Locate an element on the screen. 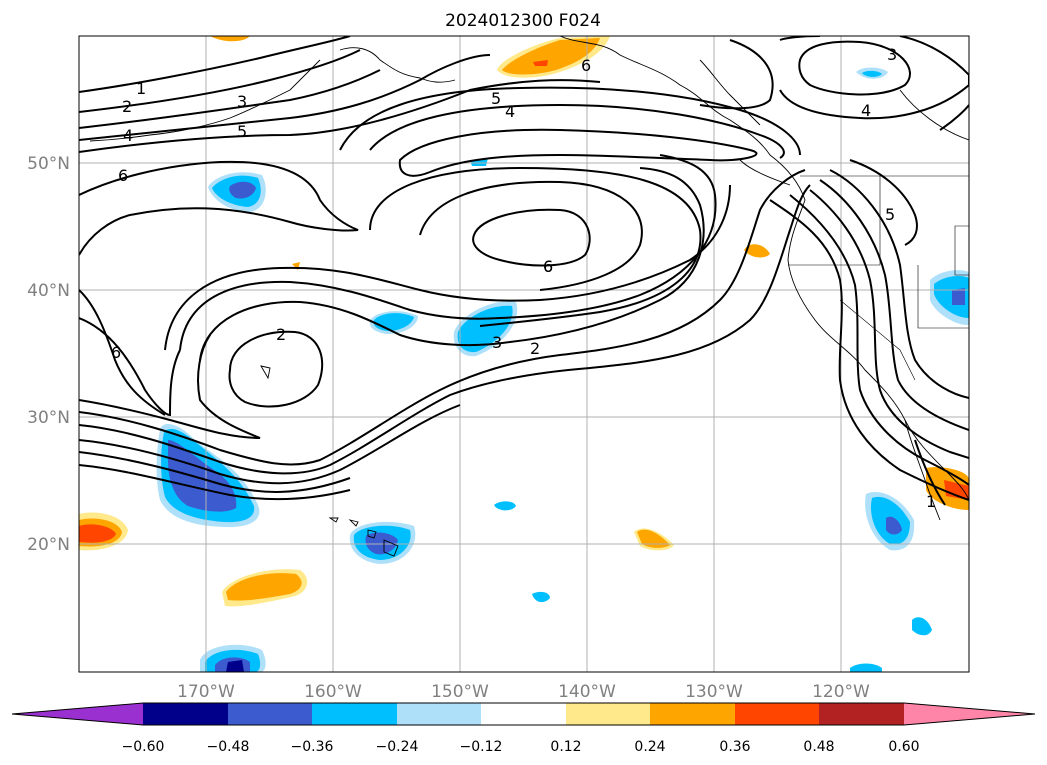  lon-label: 150°W is located at coordinates (460, 692).